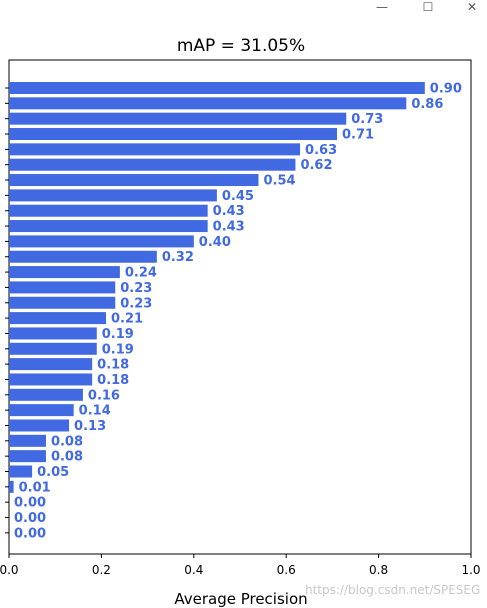 The height and width of the screenshot is (608, 487). Describe the element at coordinates (279, 181) in the screenshot. I see `bar-value-label: 0.54` at that location.